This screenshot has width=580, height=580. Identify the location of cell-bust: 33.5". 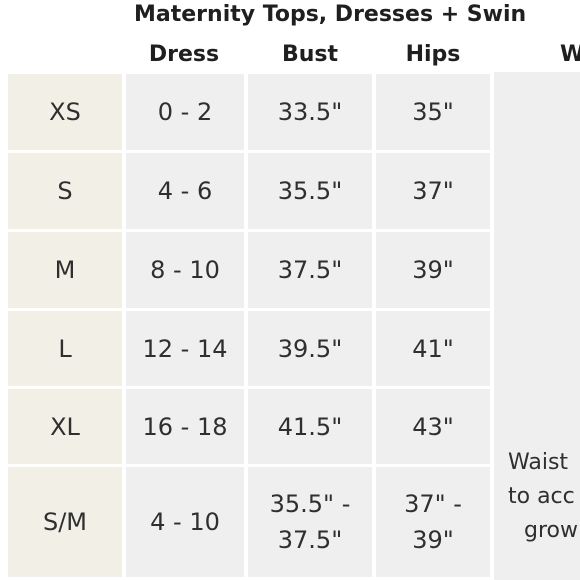
(310, 112).